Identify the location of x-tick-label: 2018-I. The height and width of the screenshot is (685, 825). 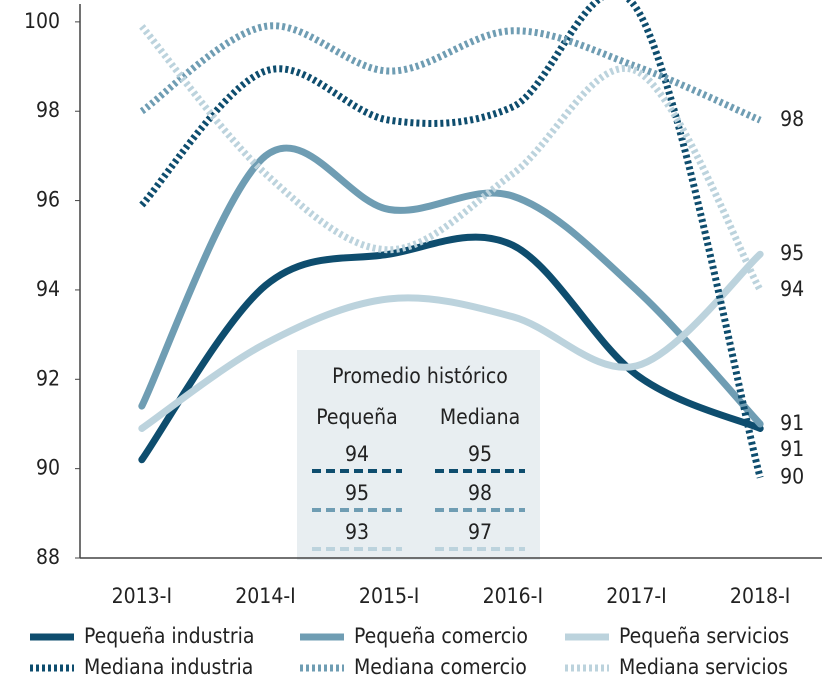
(760, 596).